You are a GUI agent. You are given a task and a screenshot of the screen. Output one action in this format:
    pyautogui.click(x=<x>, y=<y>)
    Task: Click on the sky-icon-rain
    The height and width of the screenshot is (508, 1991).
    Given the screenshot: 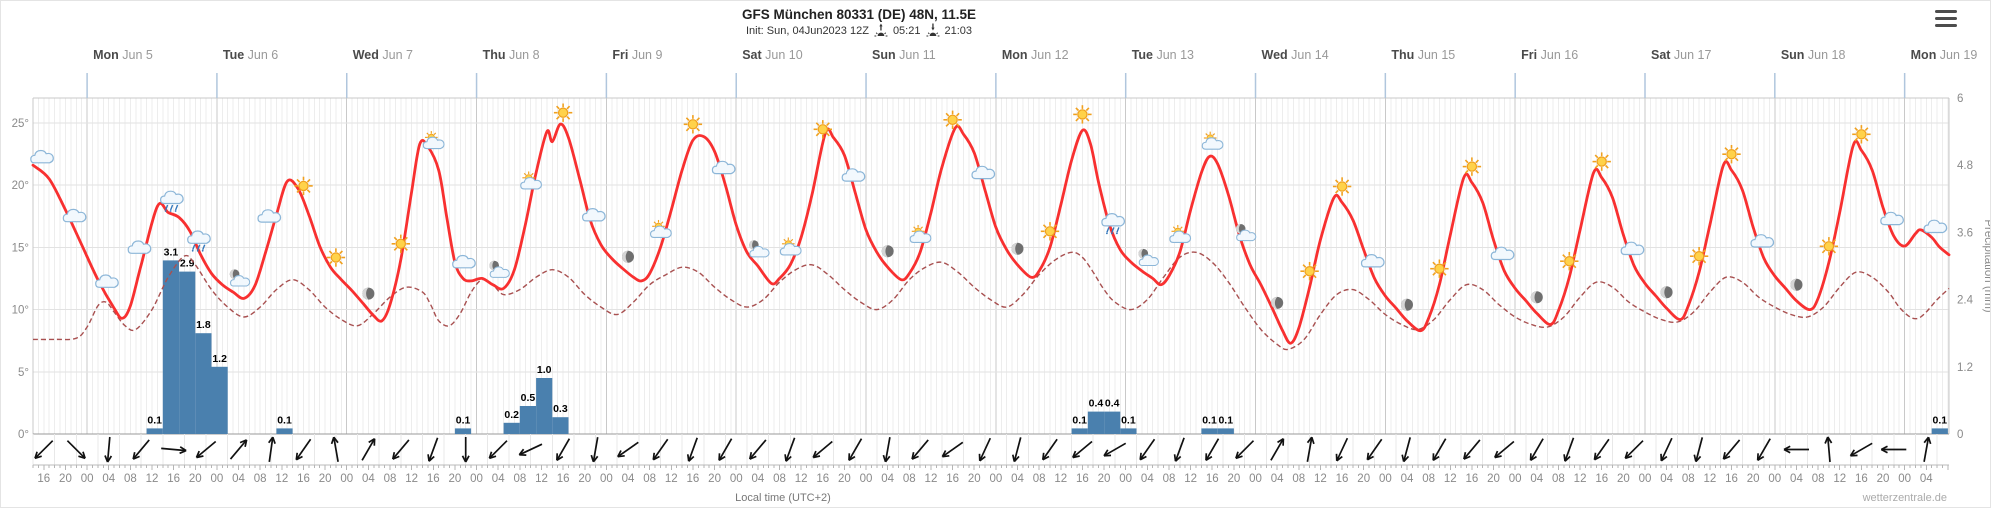 What is the action you would take?
    pyautogui.click(x=1113, y=223)
    